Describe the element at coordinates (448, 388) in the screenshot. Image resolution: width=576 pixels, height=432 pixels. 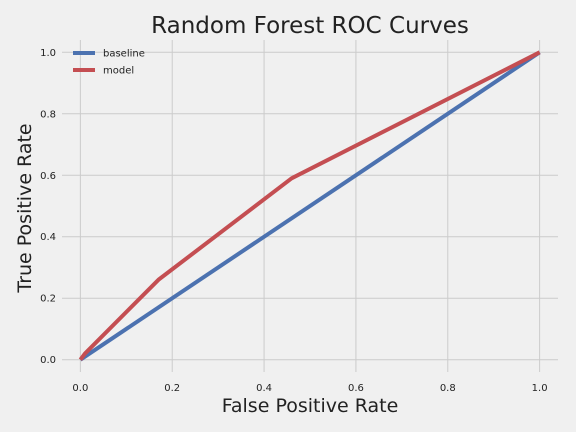
I see `x-tick-label: 0.8` at that location.